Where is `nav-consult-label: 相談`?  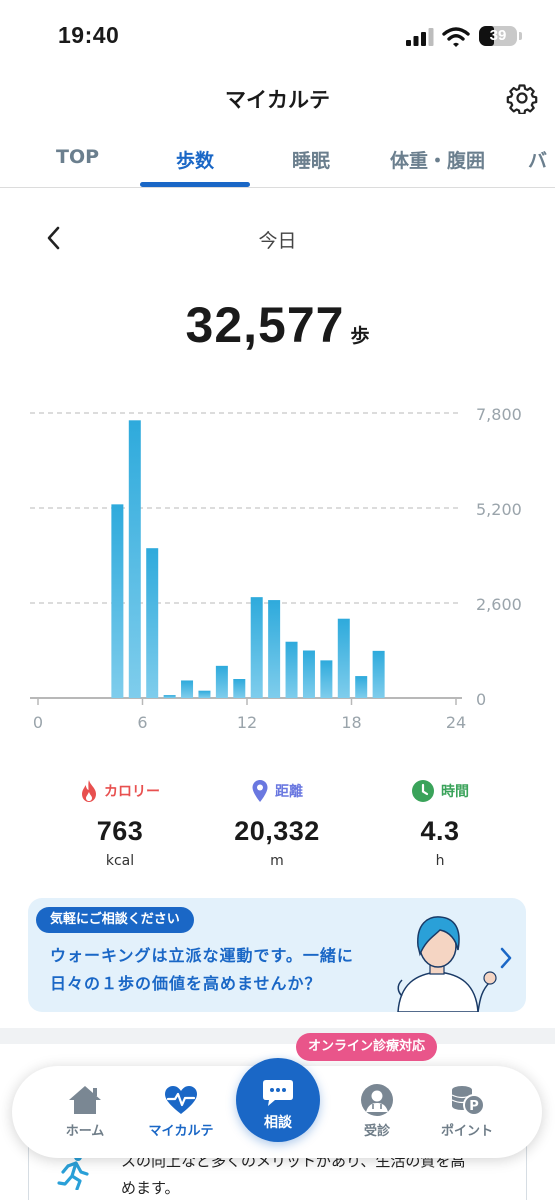 nav-consult-label: 相談 is located at coordinates (278, 1123).